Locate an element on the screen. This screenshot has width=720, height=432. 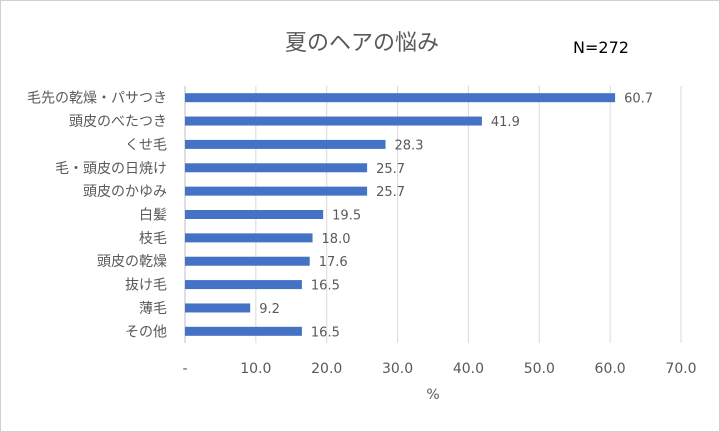
x-tick-label: 70.0 is located at coordinates (680, 369).